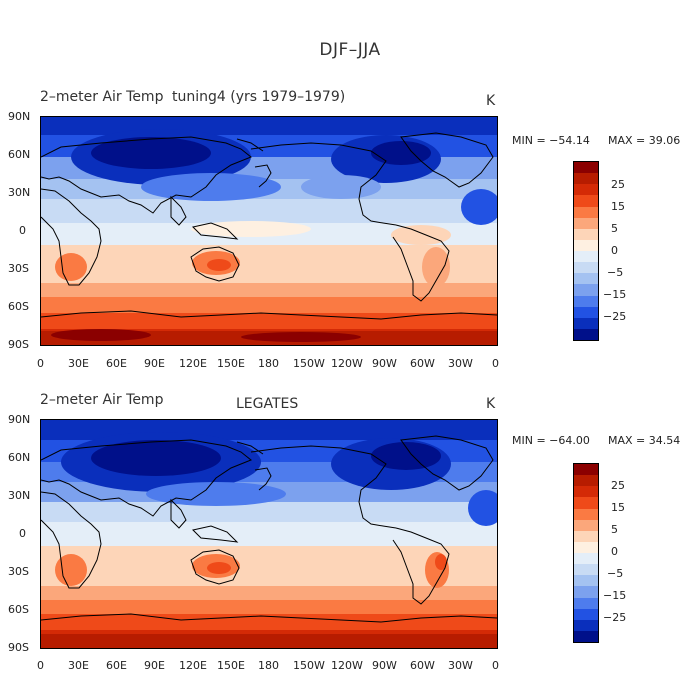 The image size is (700, 700). What do you see at coordinates (116, 363) in the screenshot?
I see `panel1-lon-tick: 60E` at bounding box center [116, 363].